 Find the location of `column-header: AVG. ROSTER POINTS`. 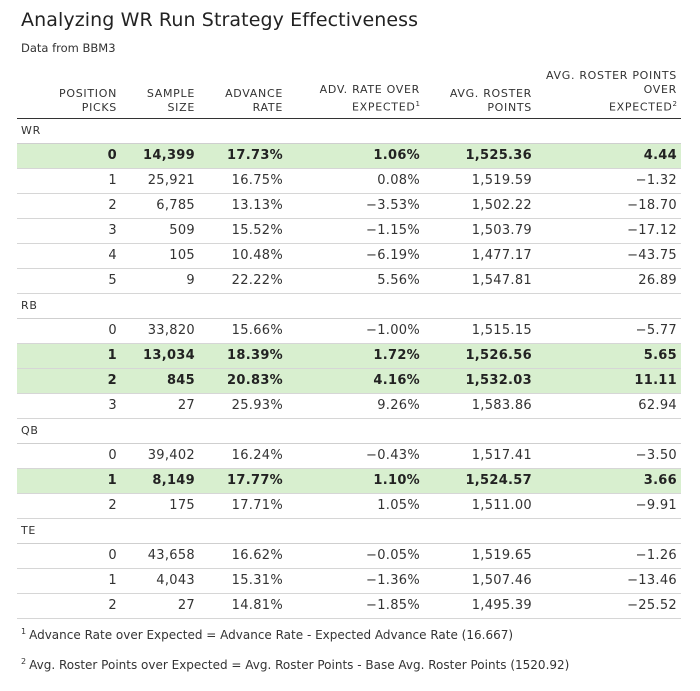

column-header: AVG. ROSTER POINTS is located at coordinates (480, 94).